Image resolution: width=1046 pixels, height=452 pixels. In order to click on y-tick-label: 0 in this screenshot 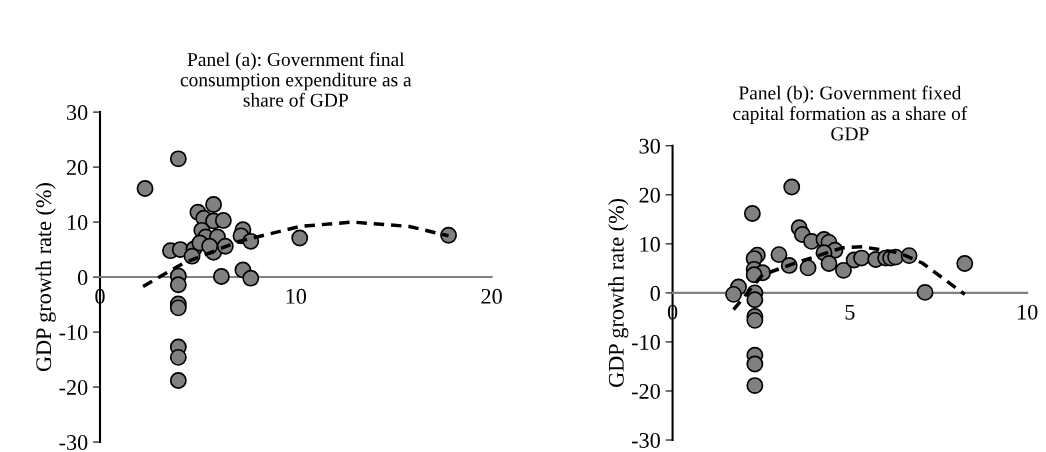, I will do `click(82, 277)`.